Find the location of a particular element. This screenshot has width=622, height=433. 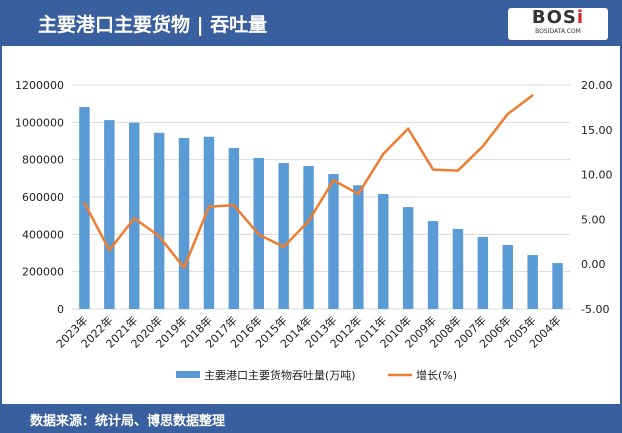

left-axis-tick: 1000000 is located at coordinates (39, 122).